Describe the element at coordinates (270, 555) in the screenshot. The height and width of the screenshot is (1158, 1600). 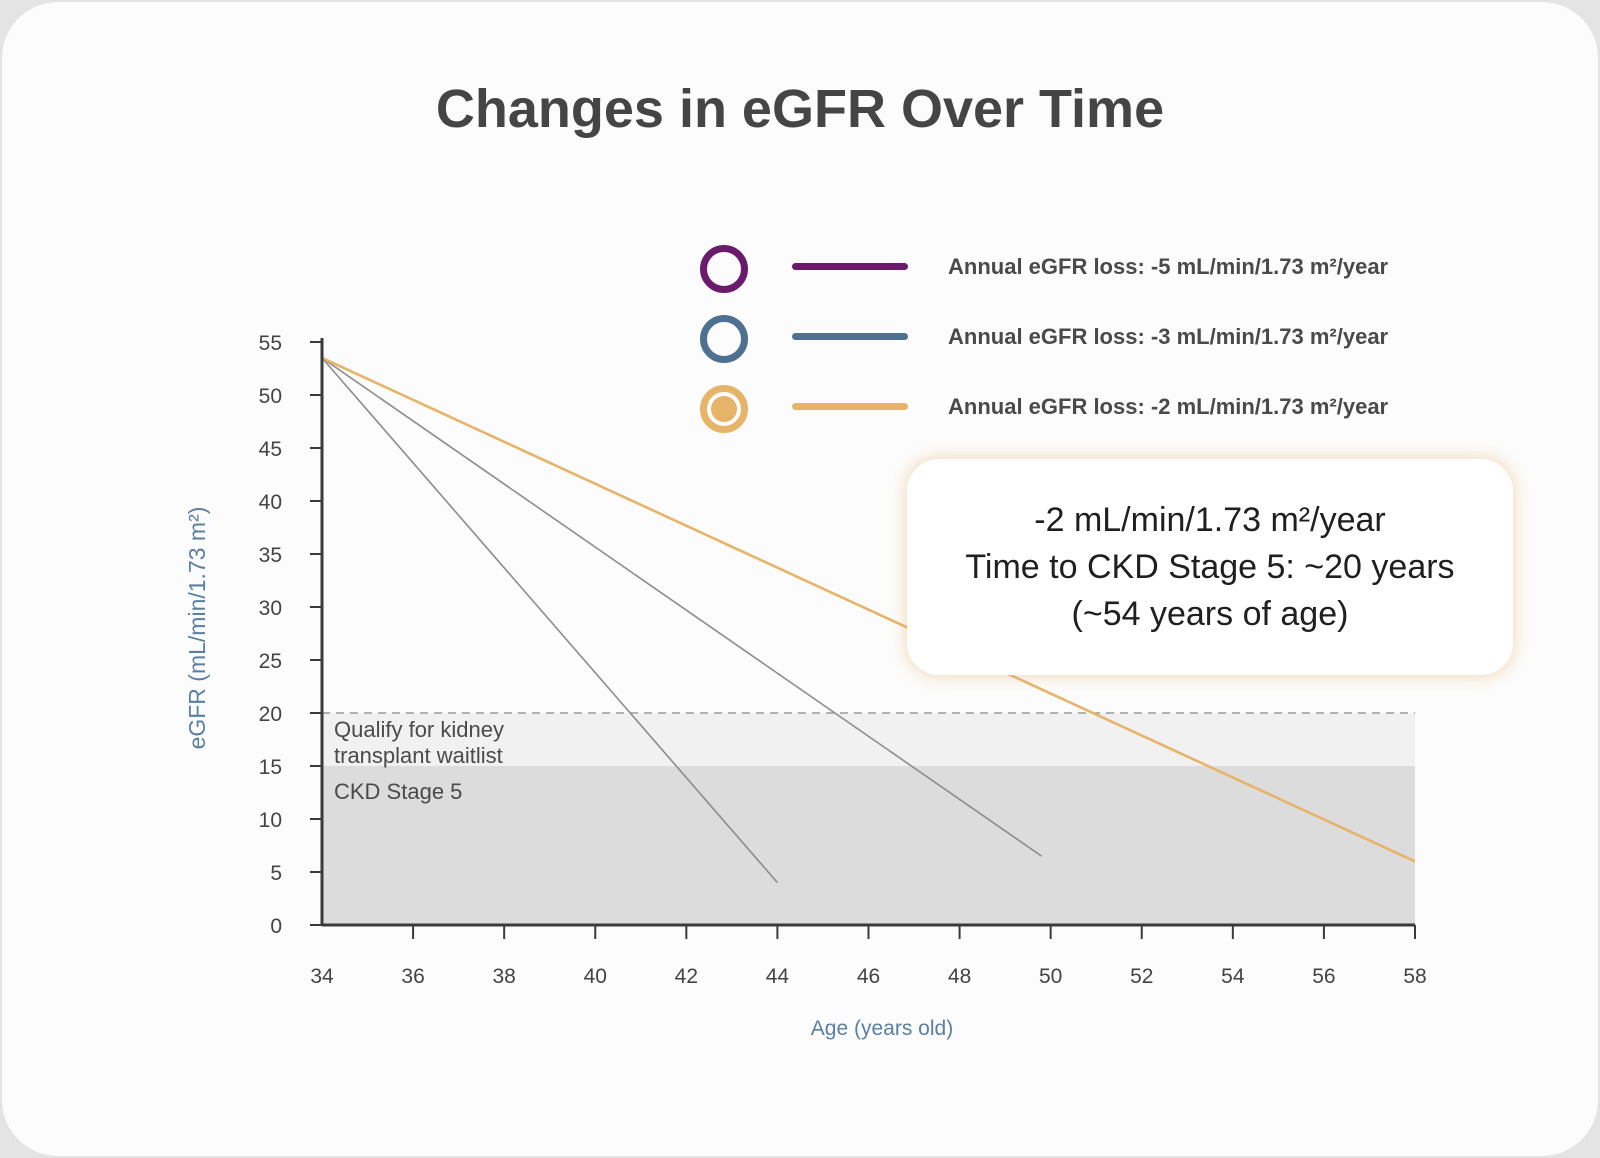
I see `y-tick-label: 35` at that location.